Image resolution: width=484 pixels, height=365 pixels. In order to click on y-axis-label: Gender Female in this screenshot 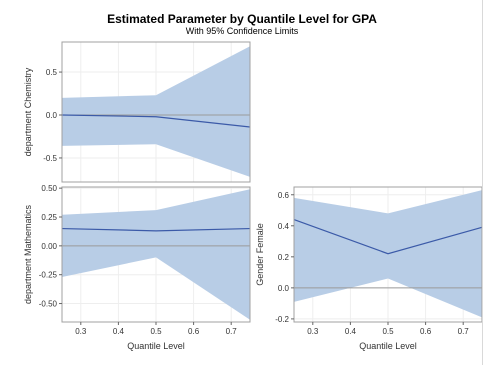, I will do `click(260, 254)`.